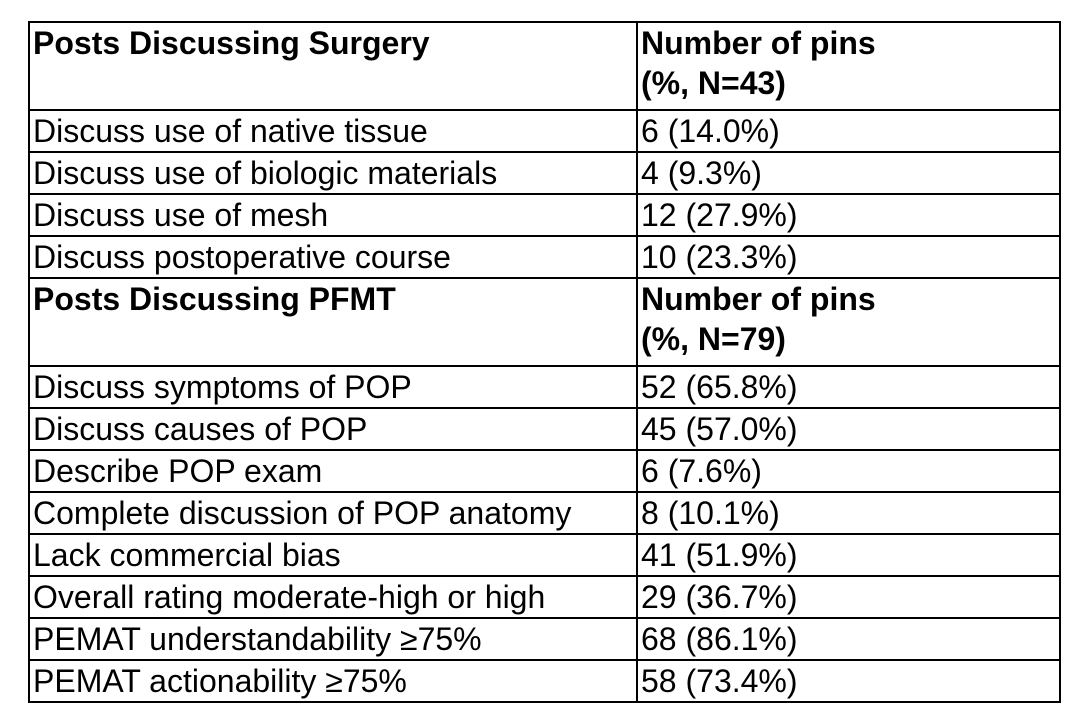  I want to click on section-header-label: Posts Discussing Surgery, so click(333, 66).